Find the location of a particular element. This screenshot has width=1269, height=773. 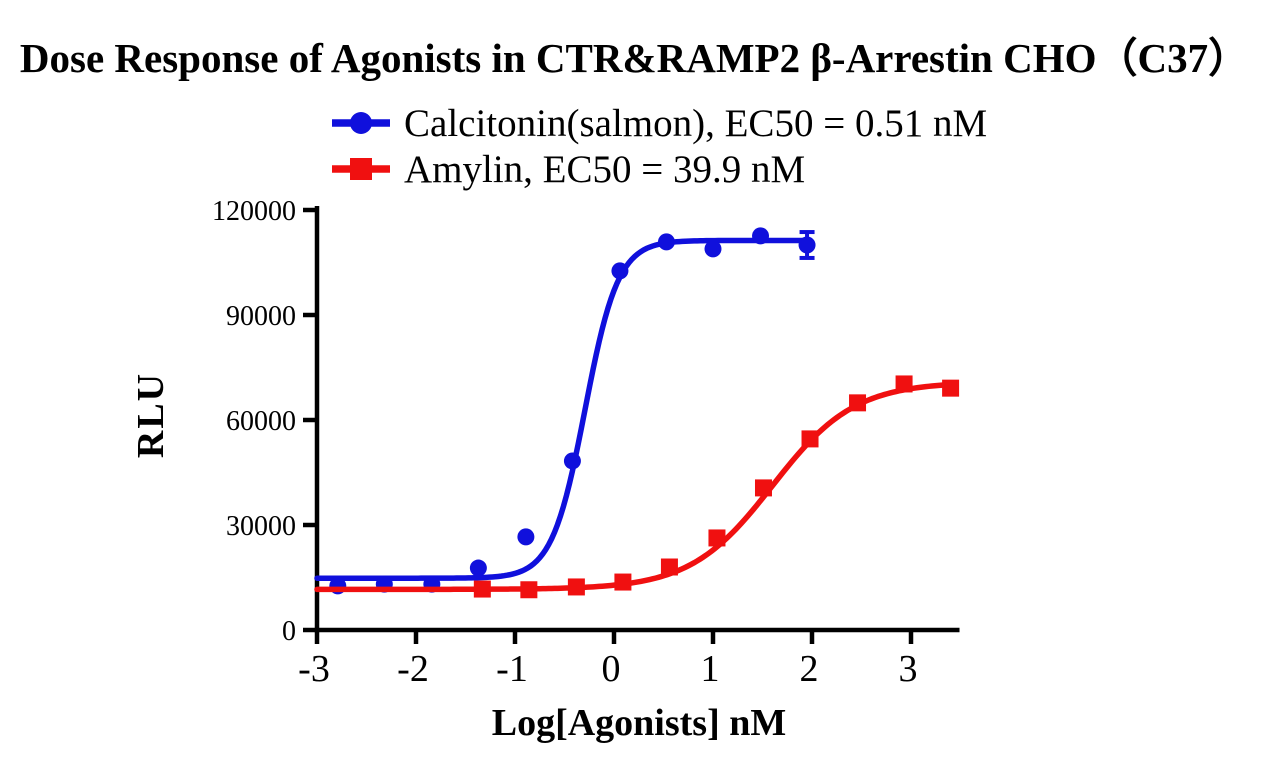

legend-item-amylin: Amylin, EC50 = 39.9 nM is located at coordinates (659, 169).